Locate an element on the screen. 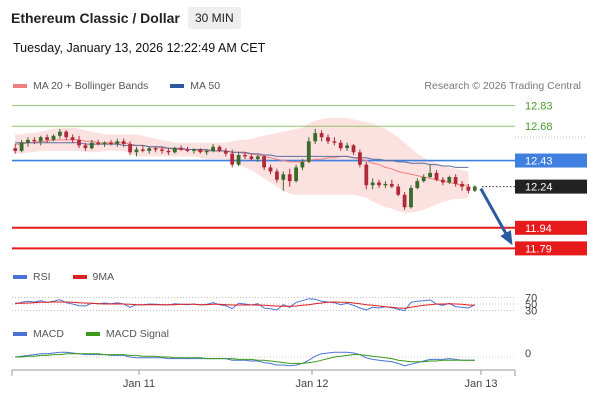  legend-swatch-macd is located at coordinates (20, 334).